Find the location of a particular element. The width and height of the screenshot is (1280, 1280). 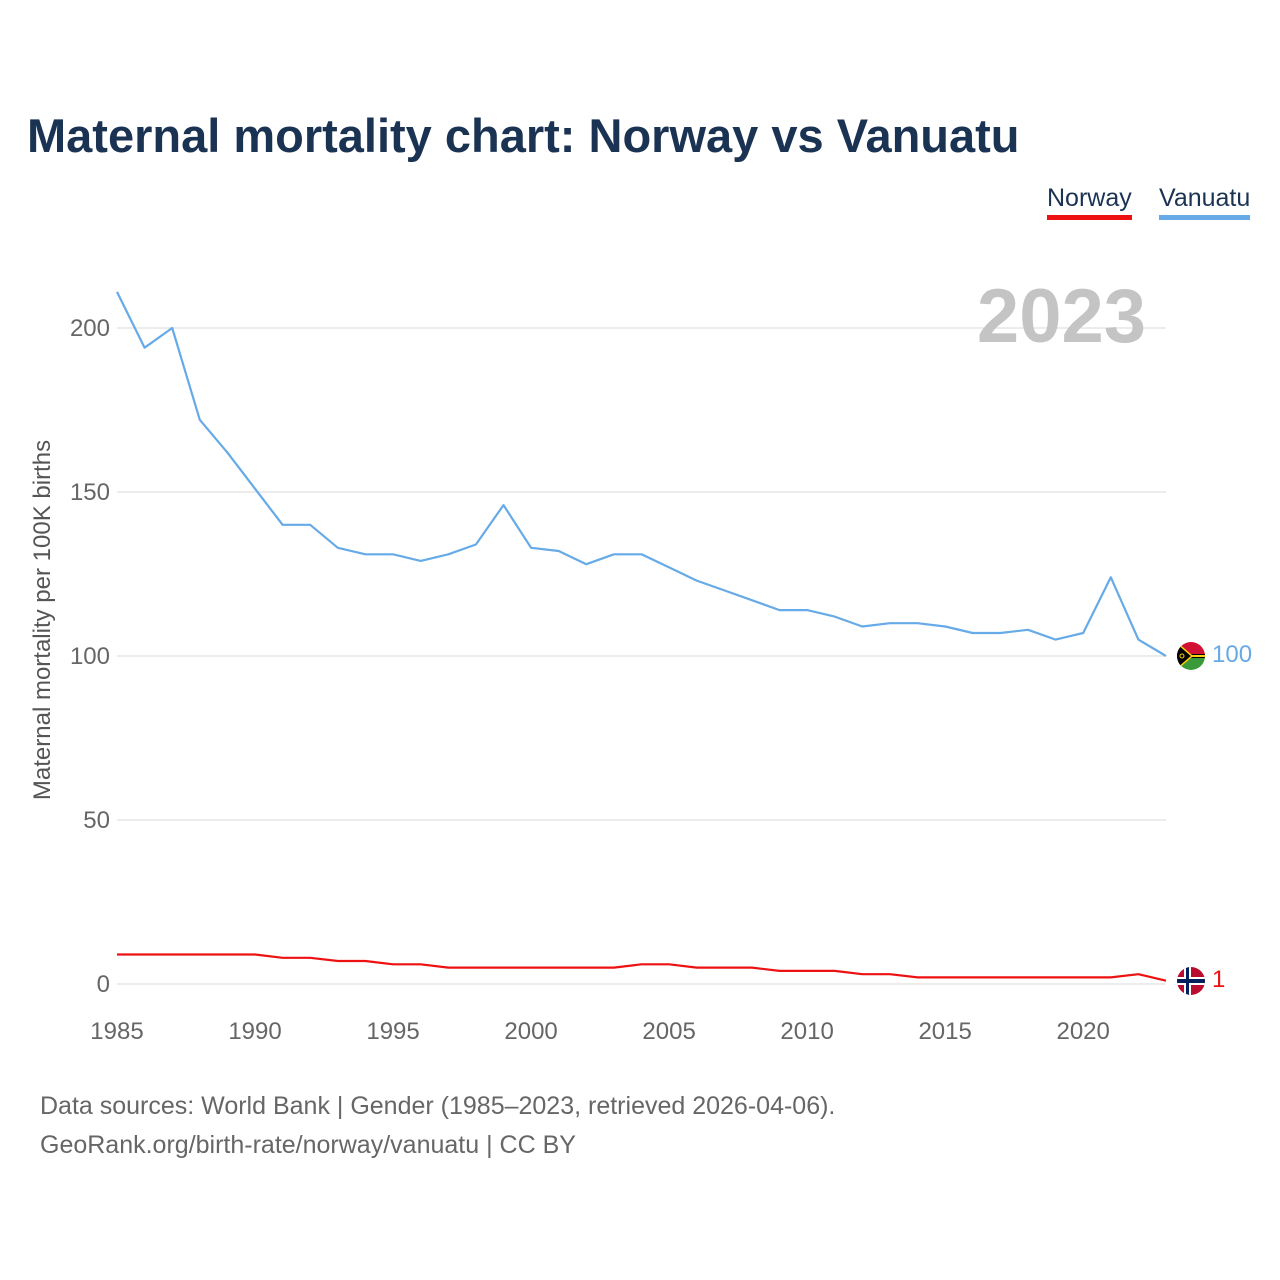

year-watermark: 2023 is located at coordinates (1061, 316).